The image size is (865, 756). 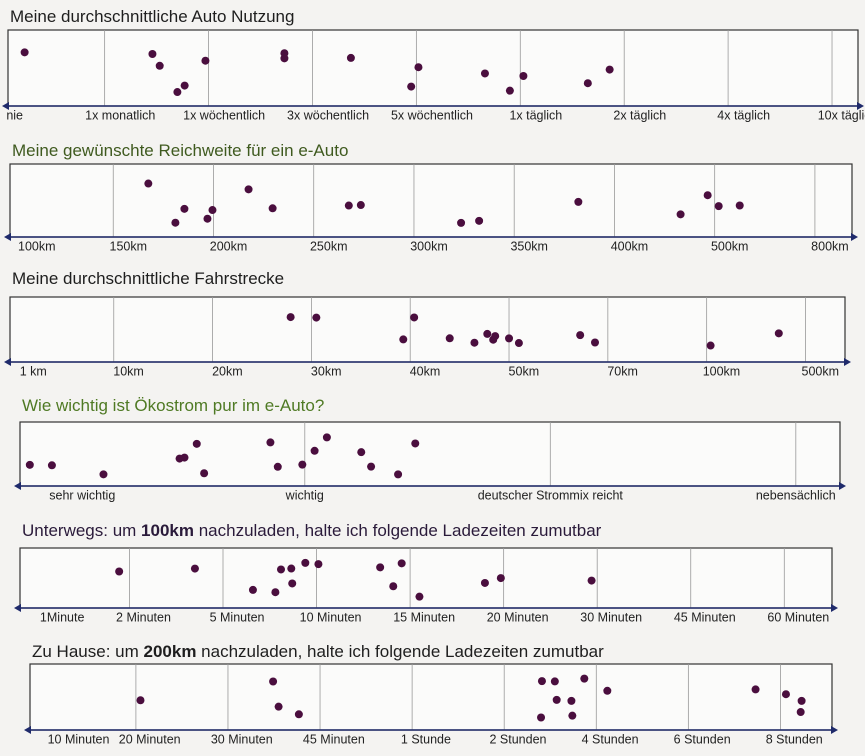 What do you see at coordinates (743, 115) in the screenshot?
I see `x-tick-label: 4x täglich` at bounding box center [743, 115].